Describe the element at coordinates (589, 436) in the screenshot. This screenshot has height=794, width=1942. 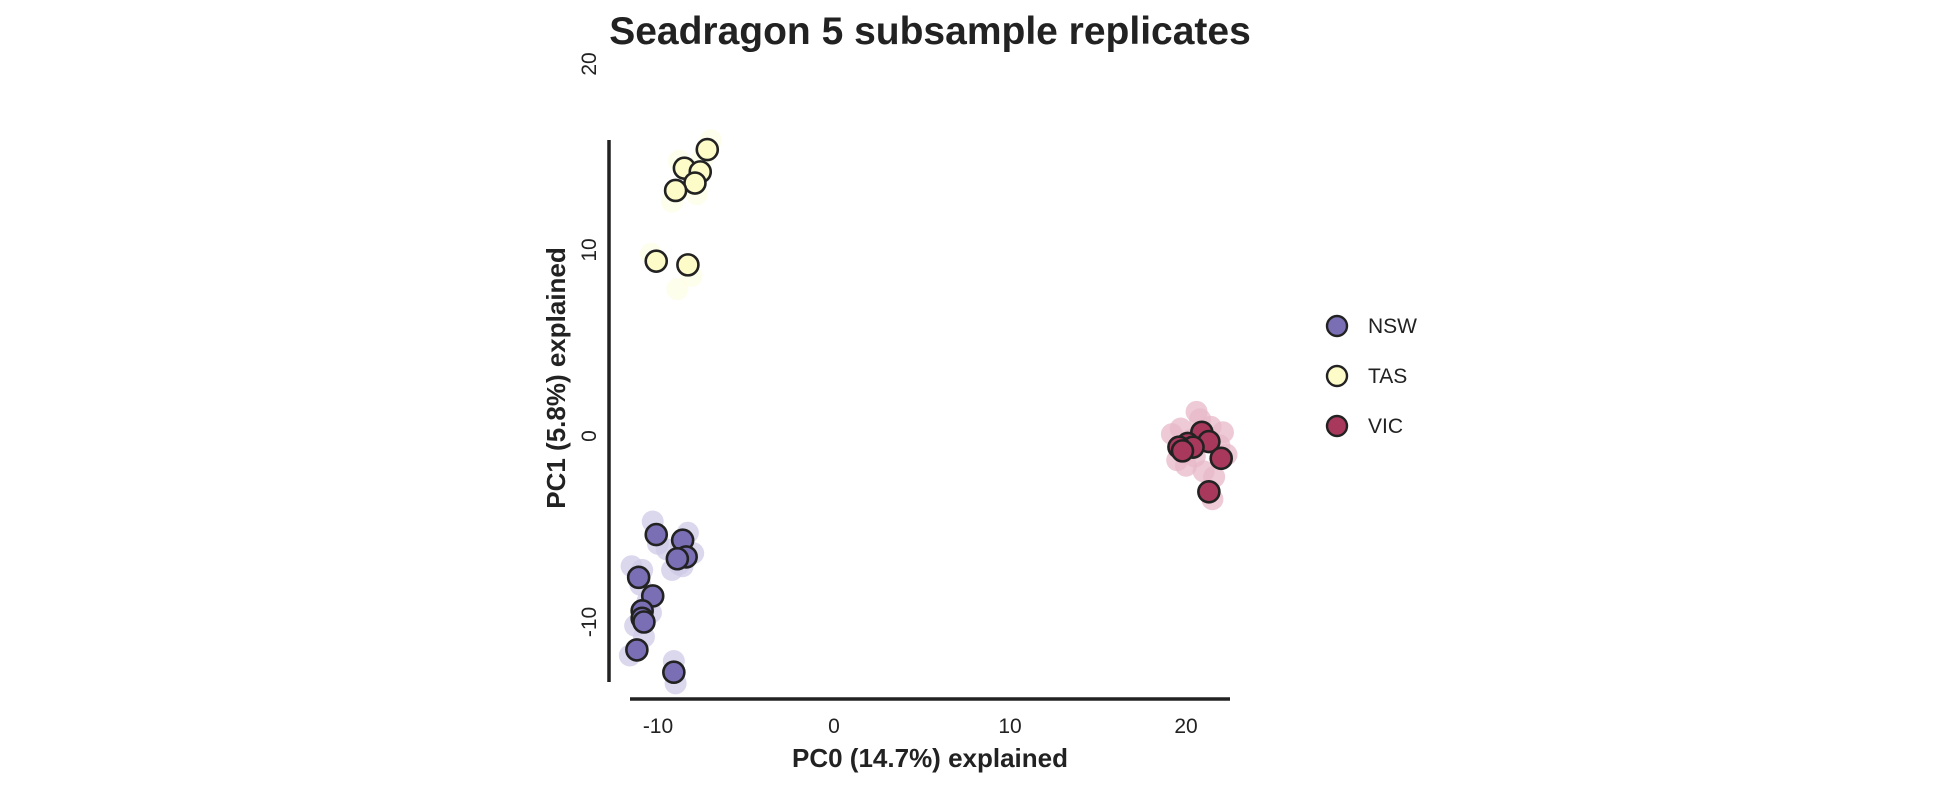
I see `y-tick-label: 0` at that location.